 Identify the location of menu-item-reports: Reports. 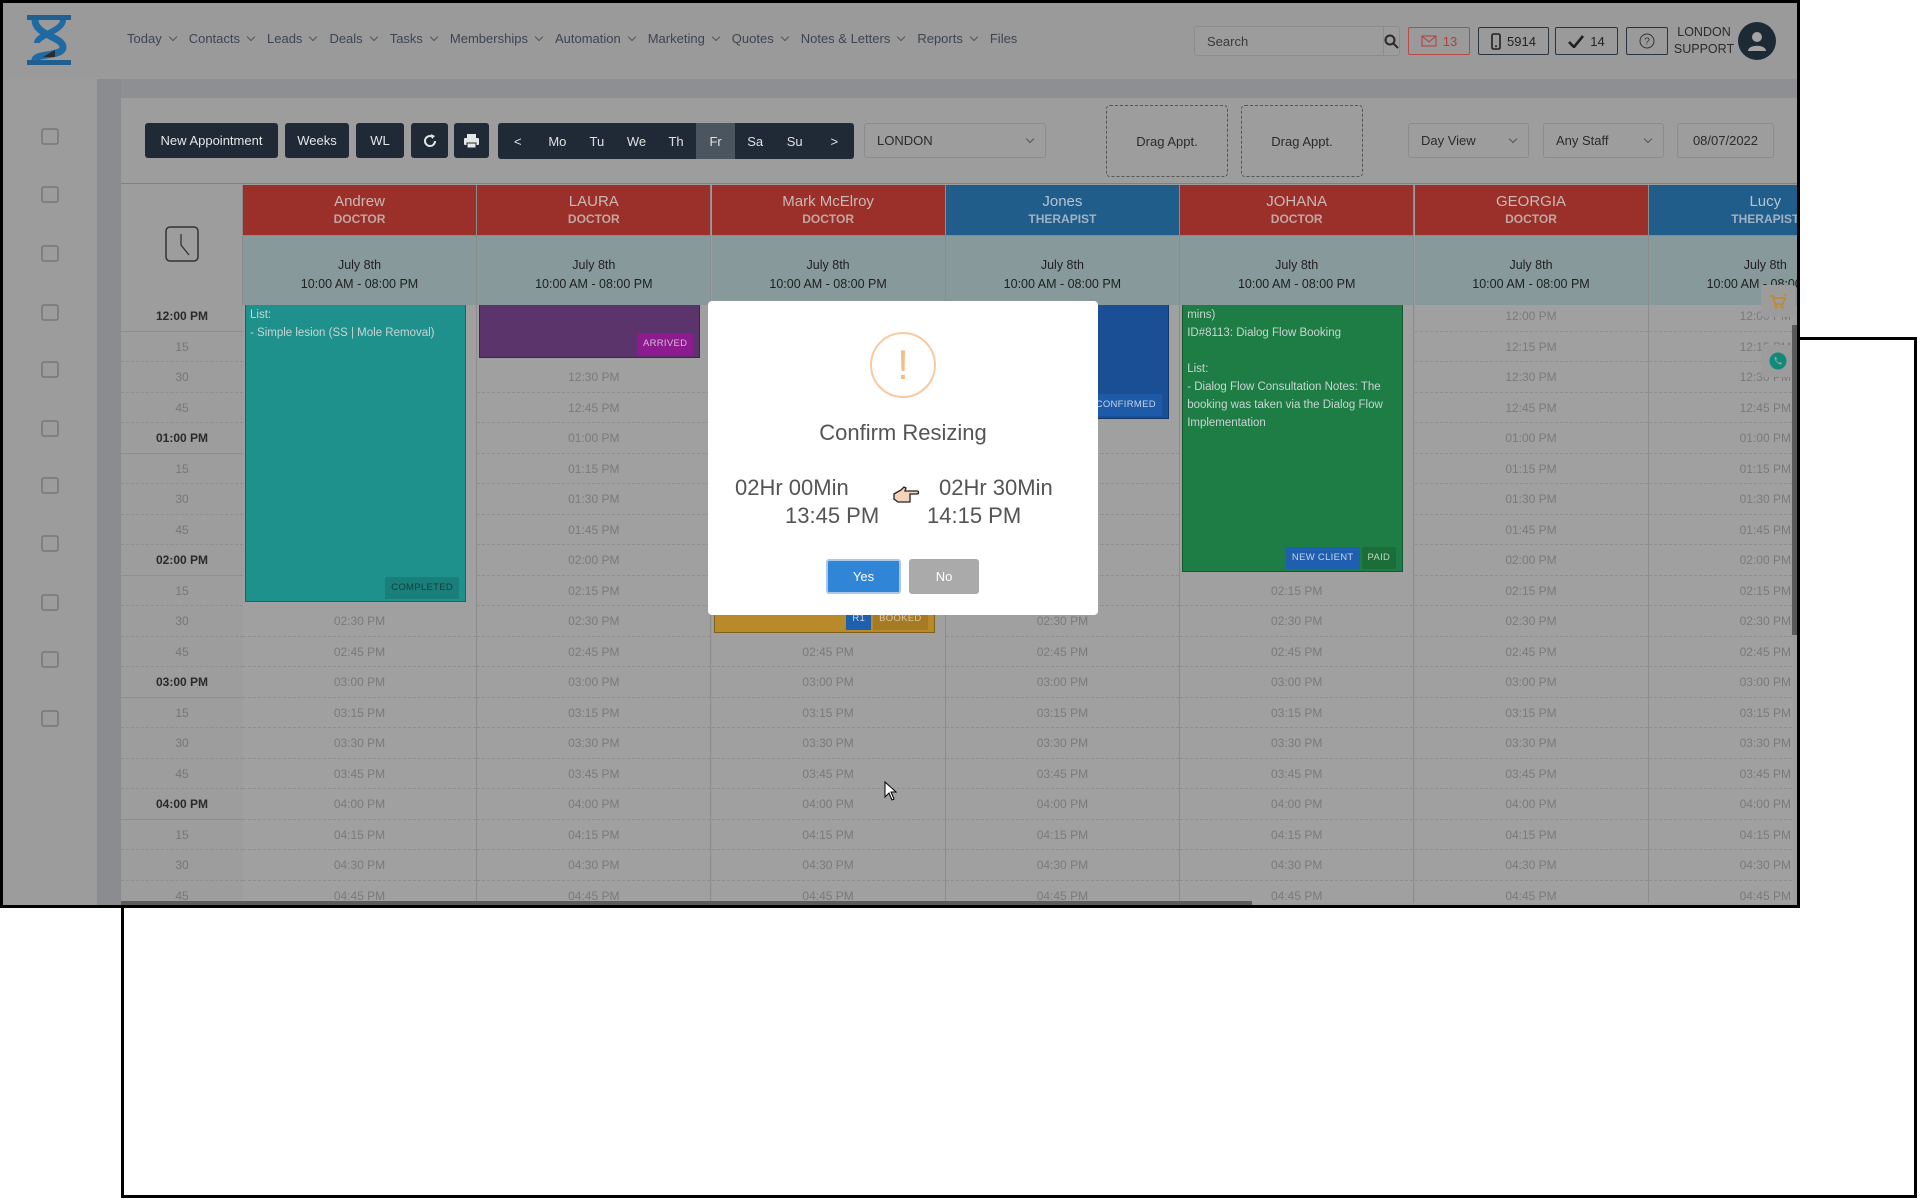
(948, 38).